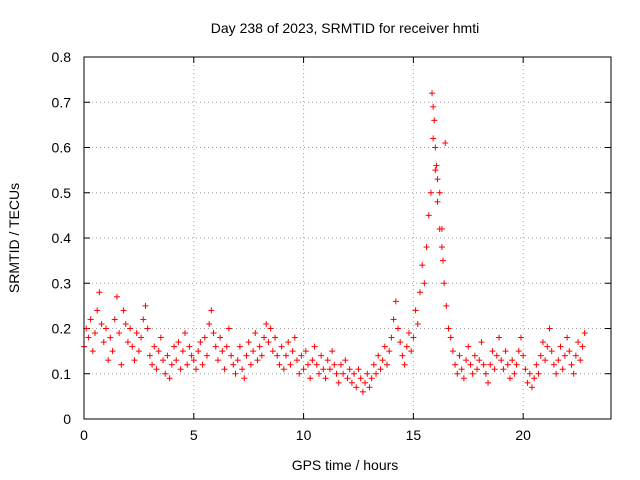 This screenshot has height=480, width=640. What do you see at coordinates (67, 419) in the screenshot?
I see `y-tick-label: 0` at bounding box center [67, 419].